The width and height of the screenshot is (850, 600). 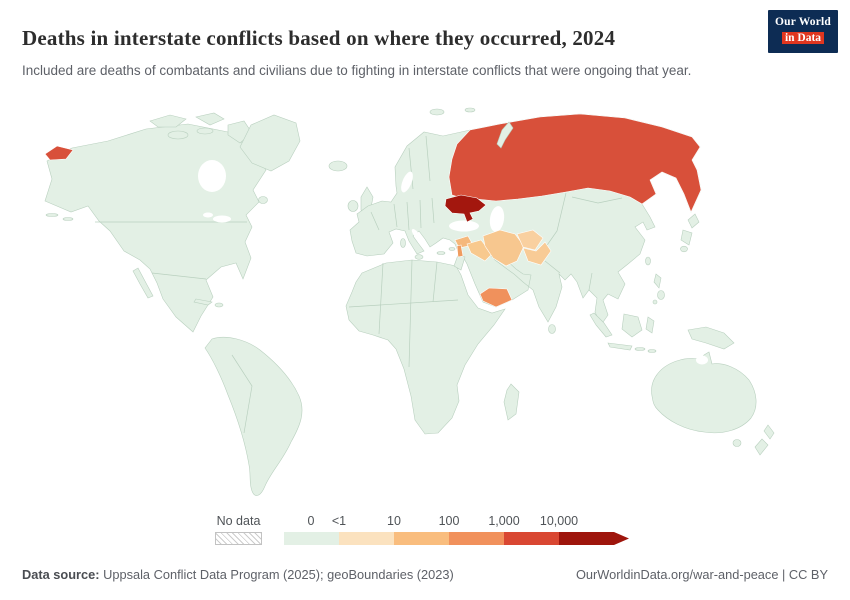 What do you see at coordinates (219, 305) in the screenshot?
I see `island-hispaniola` at bounding box center [219, 305].